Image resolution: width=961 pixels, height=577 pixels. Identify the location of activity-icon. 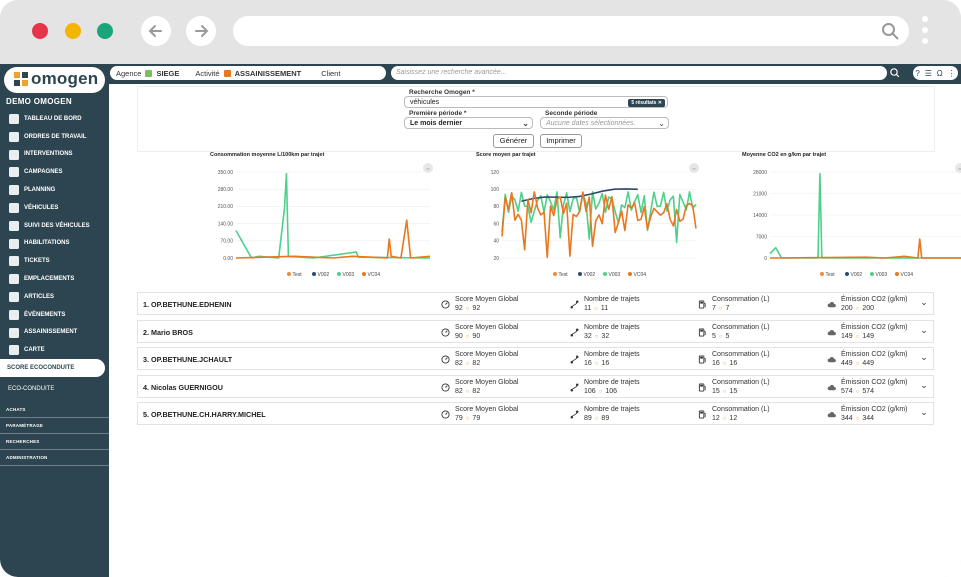
(227, 73).